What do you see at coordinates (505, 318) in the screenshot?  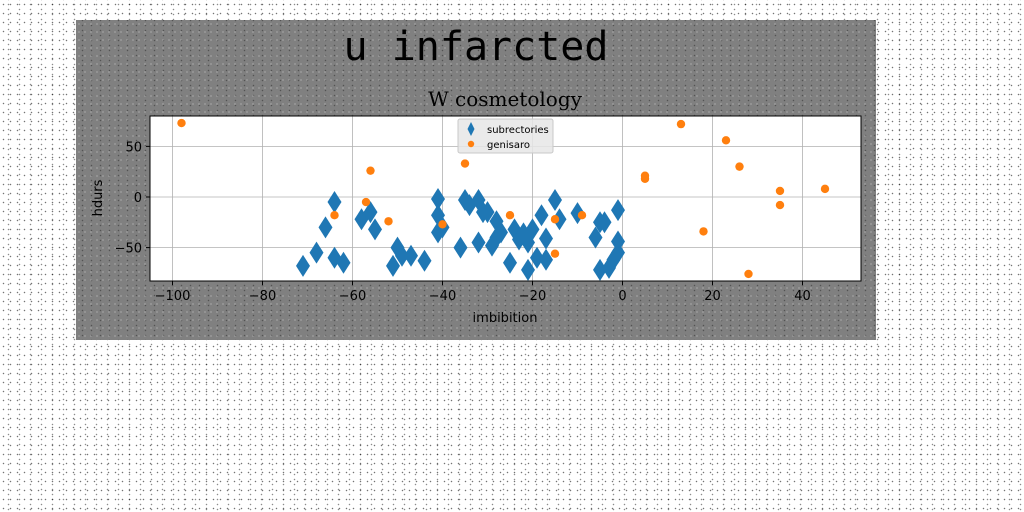 I see `x-axis-label: imbibition` at bounding box center [505, 318].